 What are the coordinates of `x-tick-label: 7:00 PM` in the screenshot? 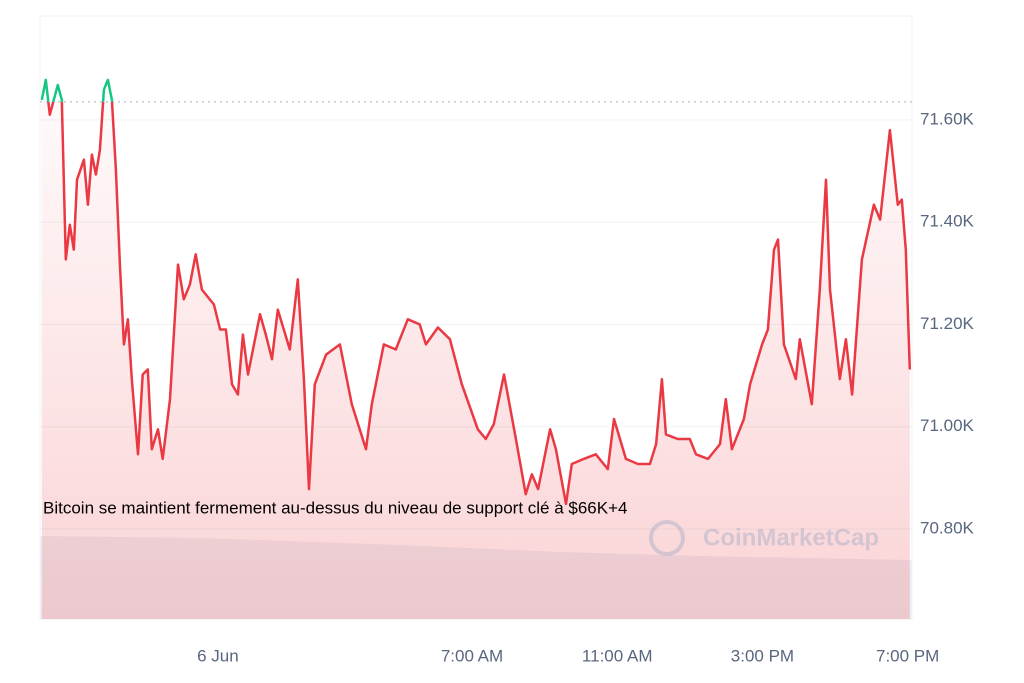 It's located at (907, 655).